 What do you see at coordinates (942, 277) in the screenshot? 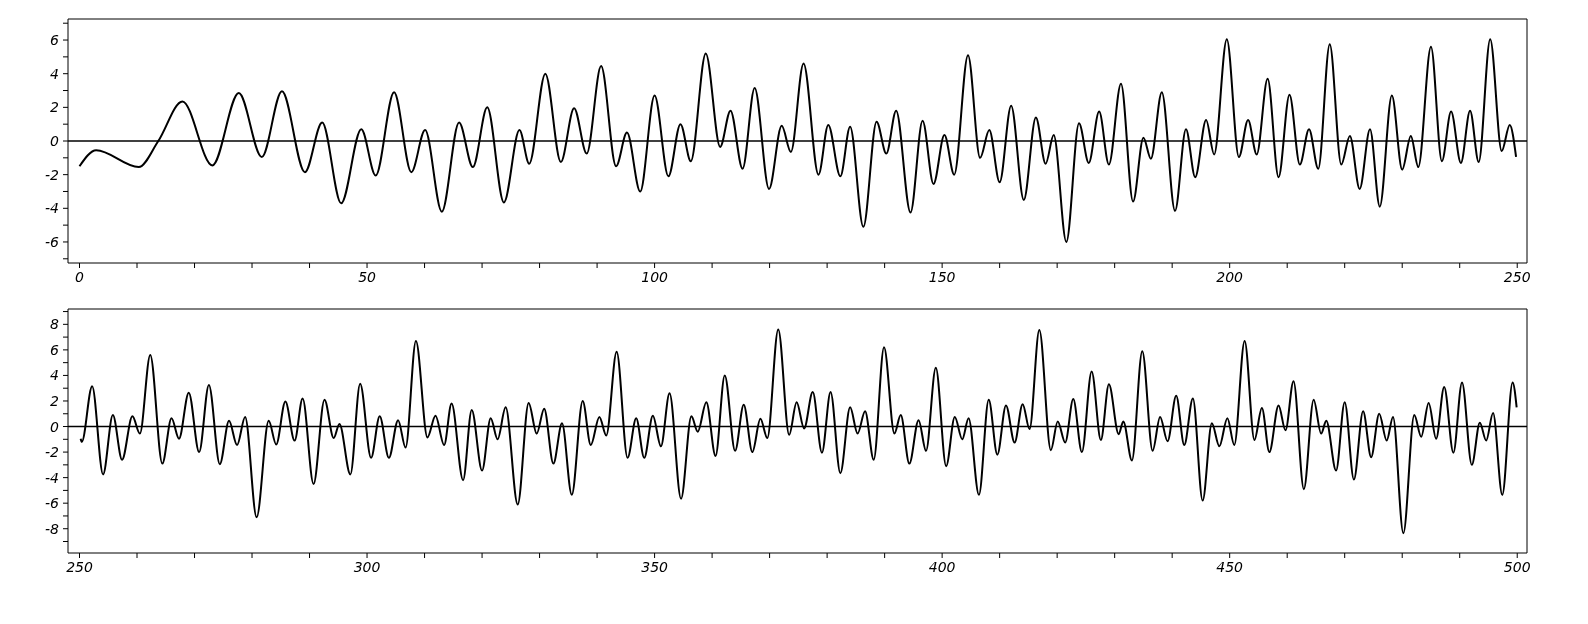
I see `x-tick-label: 150` at bounding box center [942, 277].